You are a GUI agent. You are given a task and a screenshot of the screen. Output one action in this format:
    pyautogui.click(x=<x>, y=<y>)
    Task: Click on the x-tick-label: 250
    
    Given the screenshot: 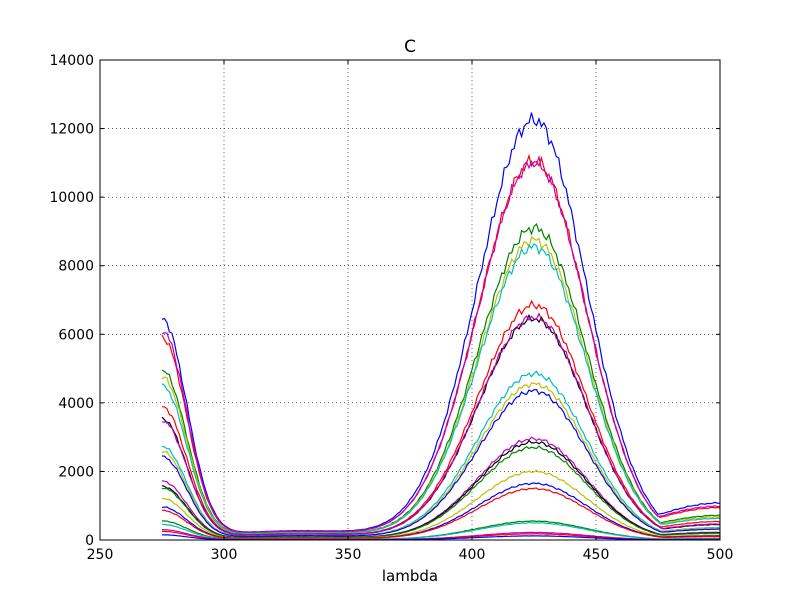 What is the action you would take?
    pyautogui.click(x=100, y=555)
    